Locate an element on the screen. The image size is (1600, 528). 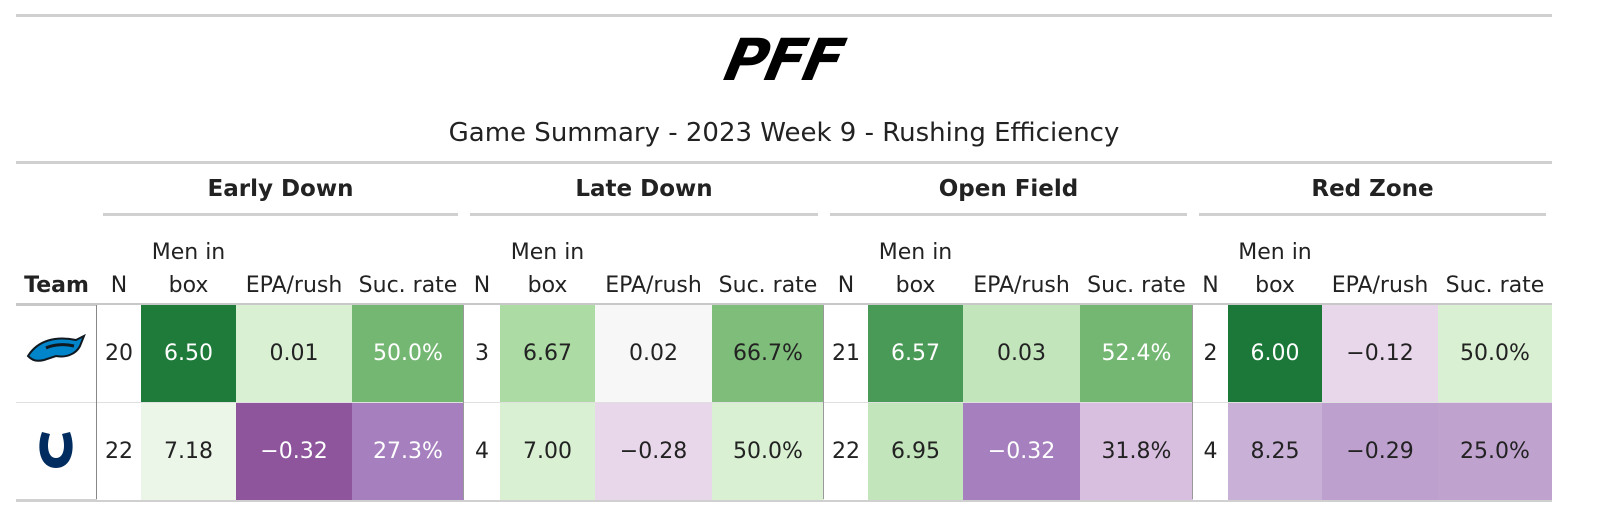
table-cell: 0.03 is located at coordinates (1021, 353).